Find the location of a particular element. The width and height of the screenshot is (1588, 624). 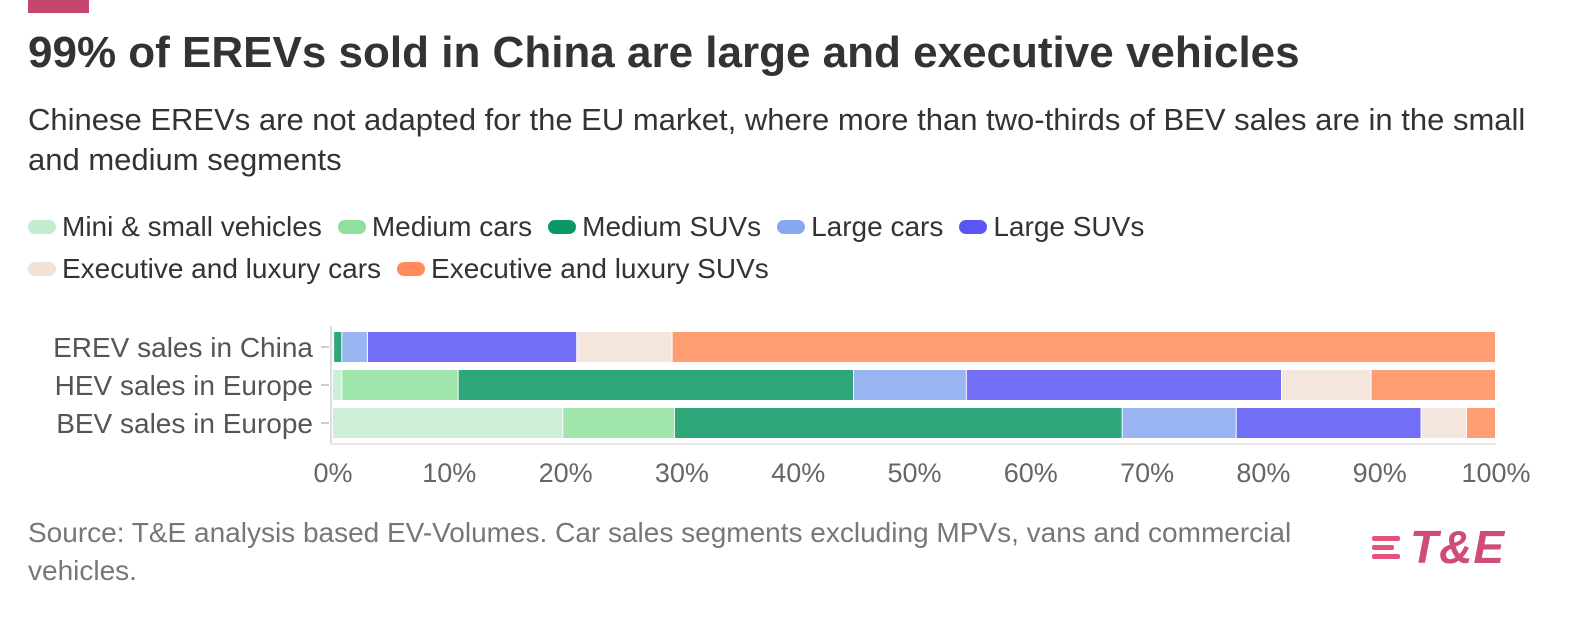

legend-item-medium-cars: Medium cars is located at coordinates (435, 227).